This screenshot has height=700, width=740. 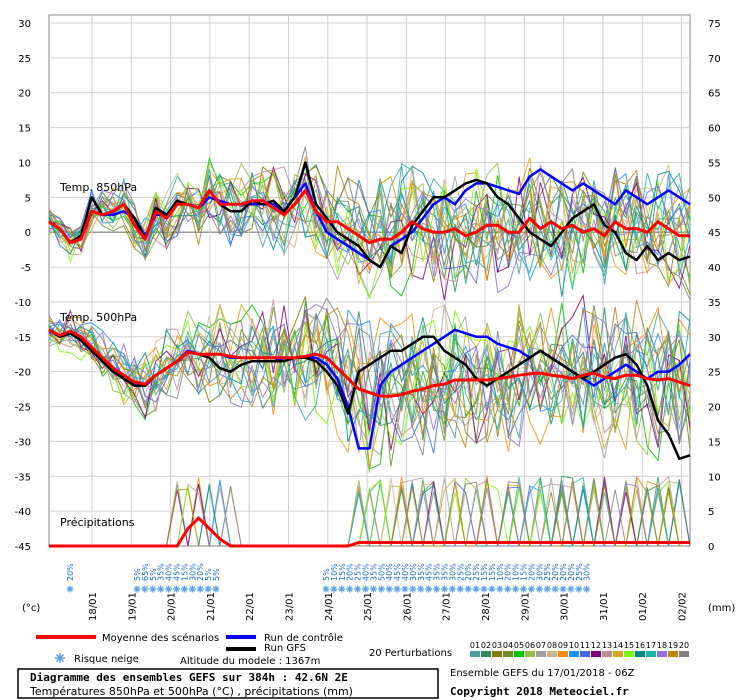 I want to click on perturbation-id: 12, so click(x=596, y=645).